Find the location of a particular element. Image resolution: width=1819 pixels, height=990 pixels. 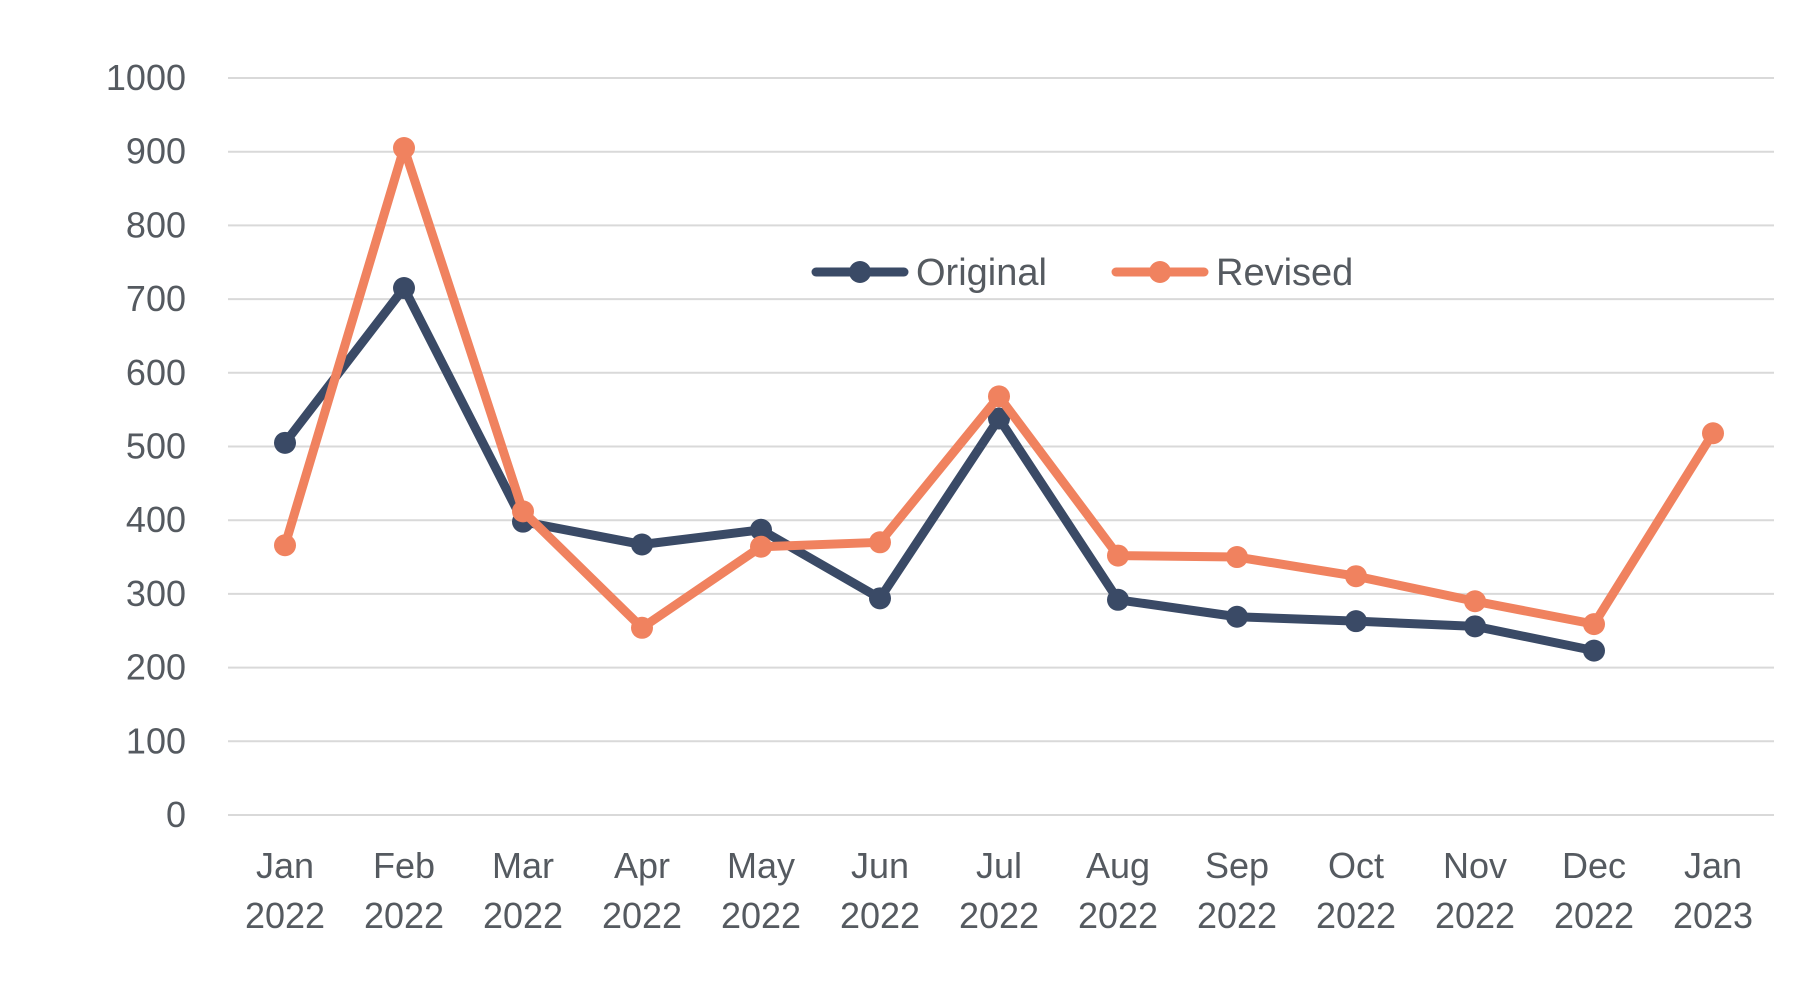

legend-item-original: Original is located at coordinates (929, 273).